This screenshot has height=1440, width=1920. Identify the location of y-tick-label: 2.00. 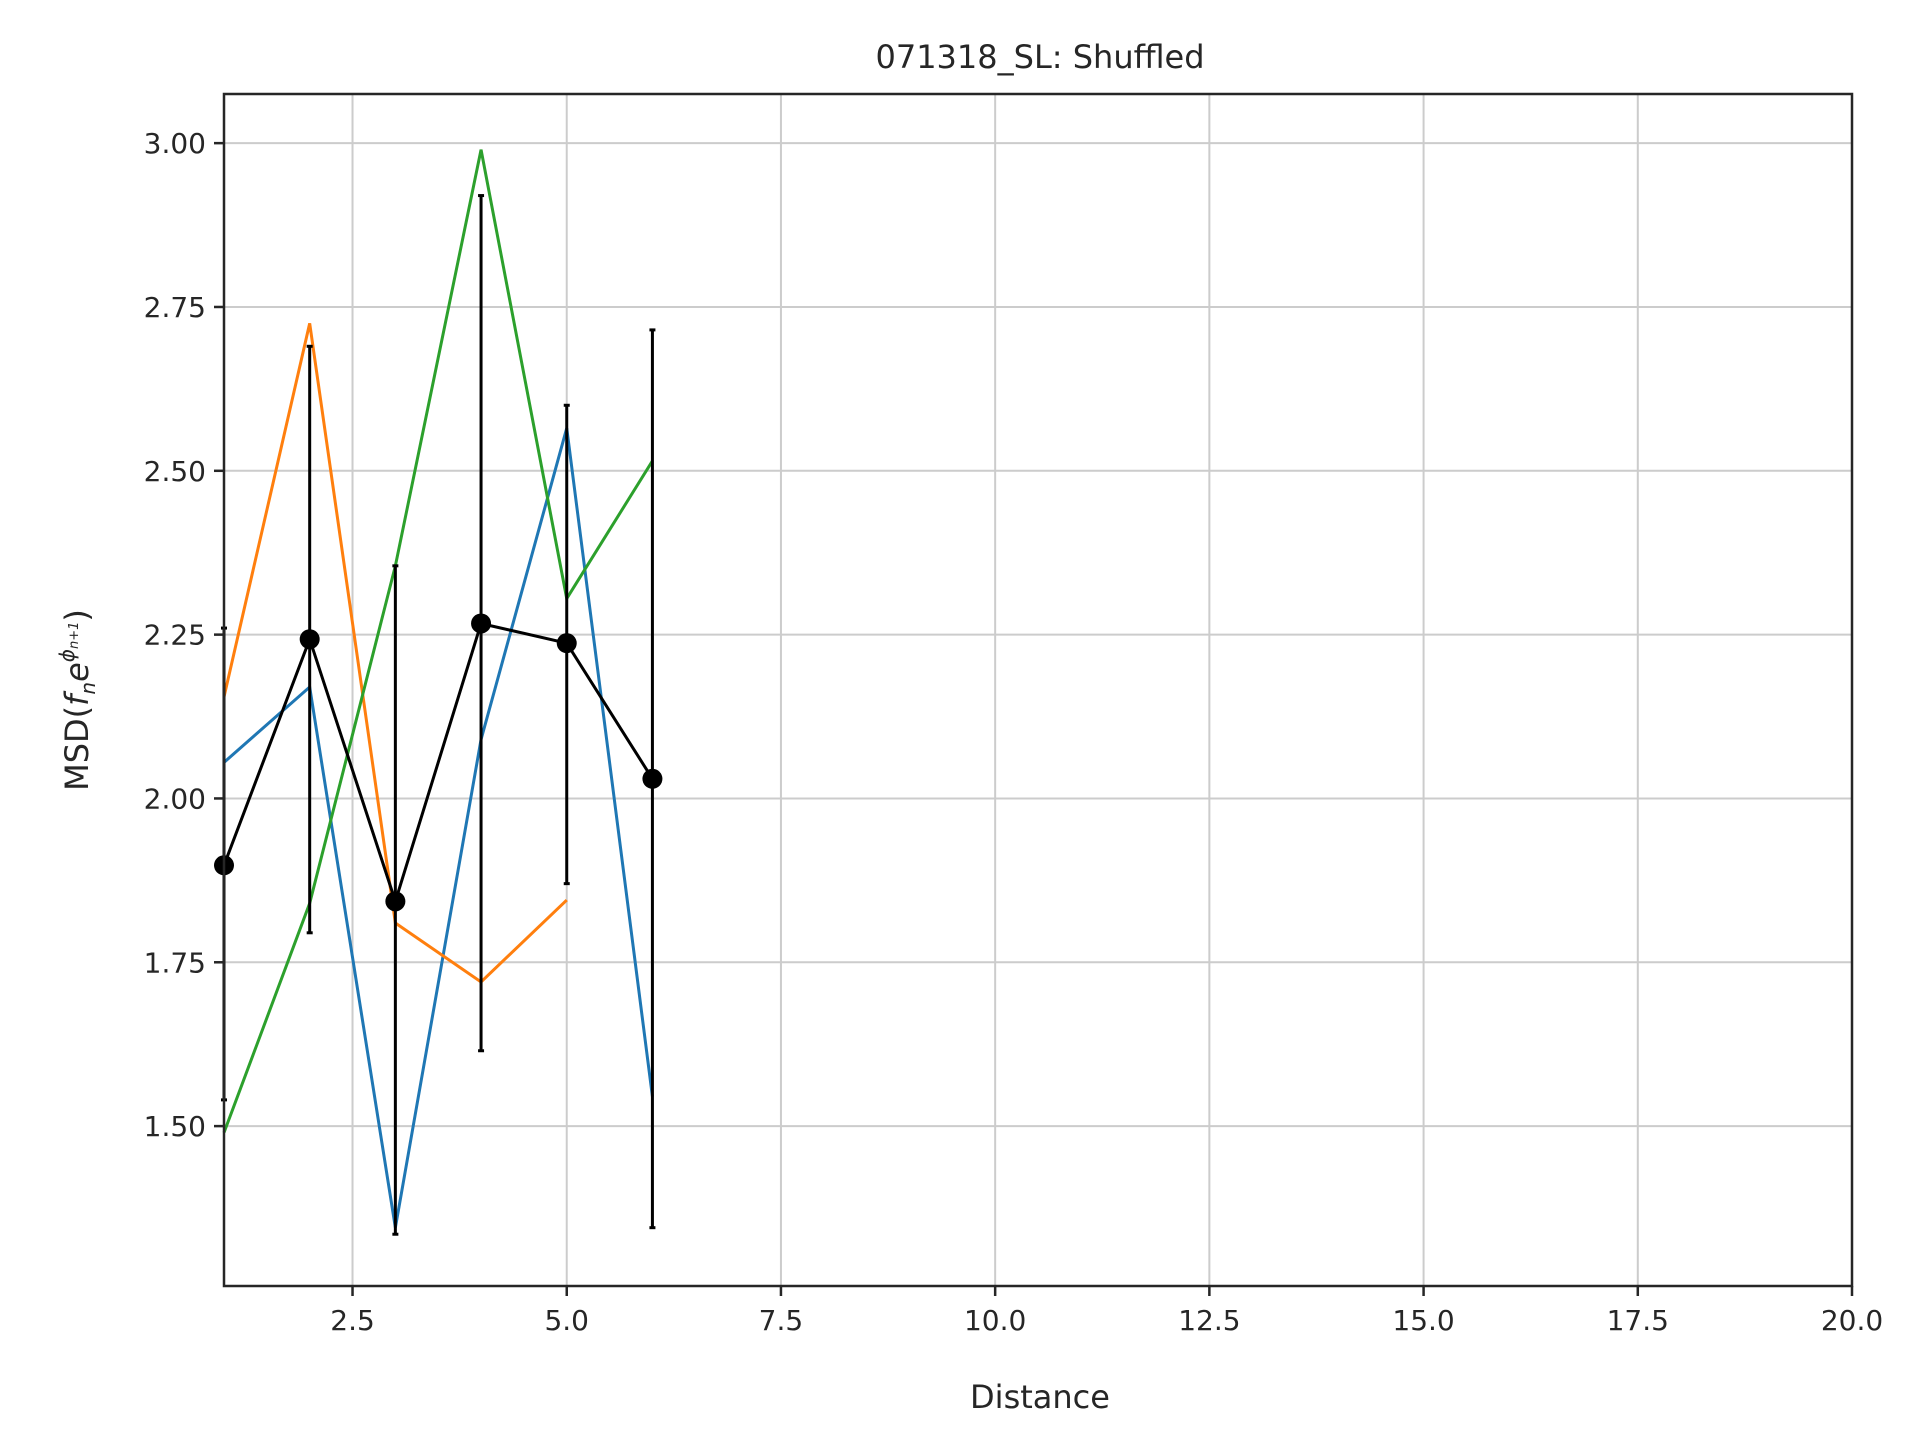
(175, 798).